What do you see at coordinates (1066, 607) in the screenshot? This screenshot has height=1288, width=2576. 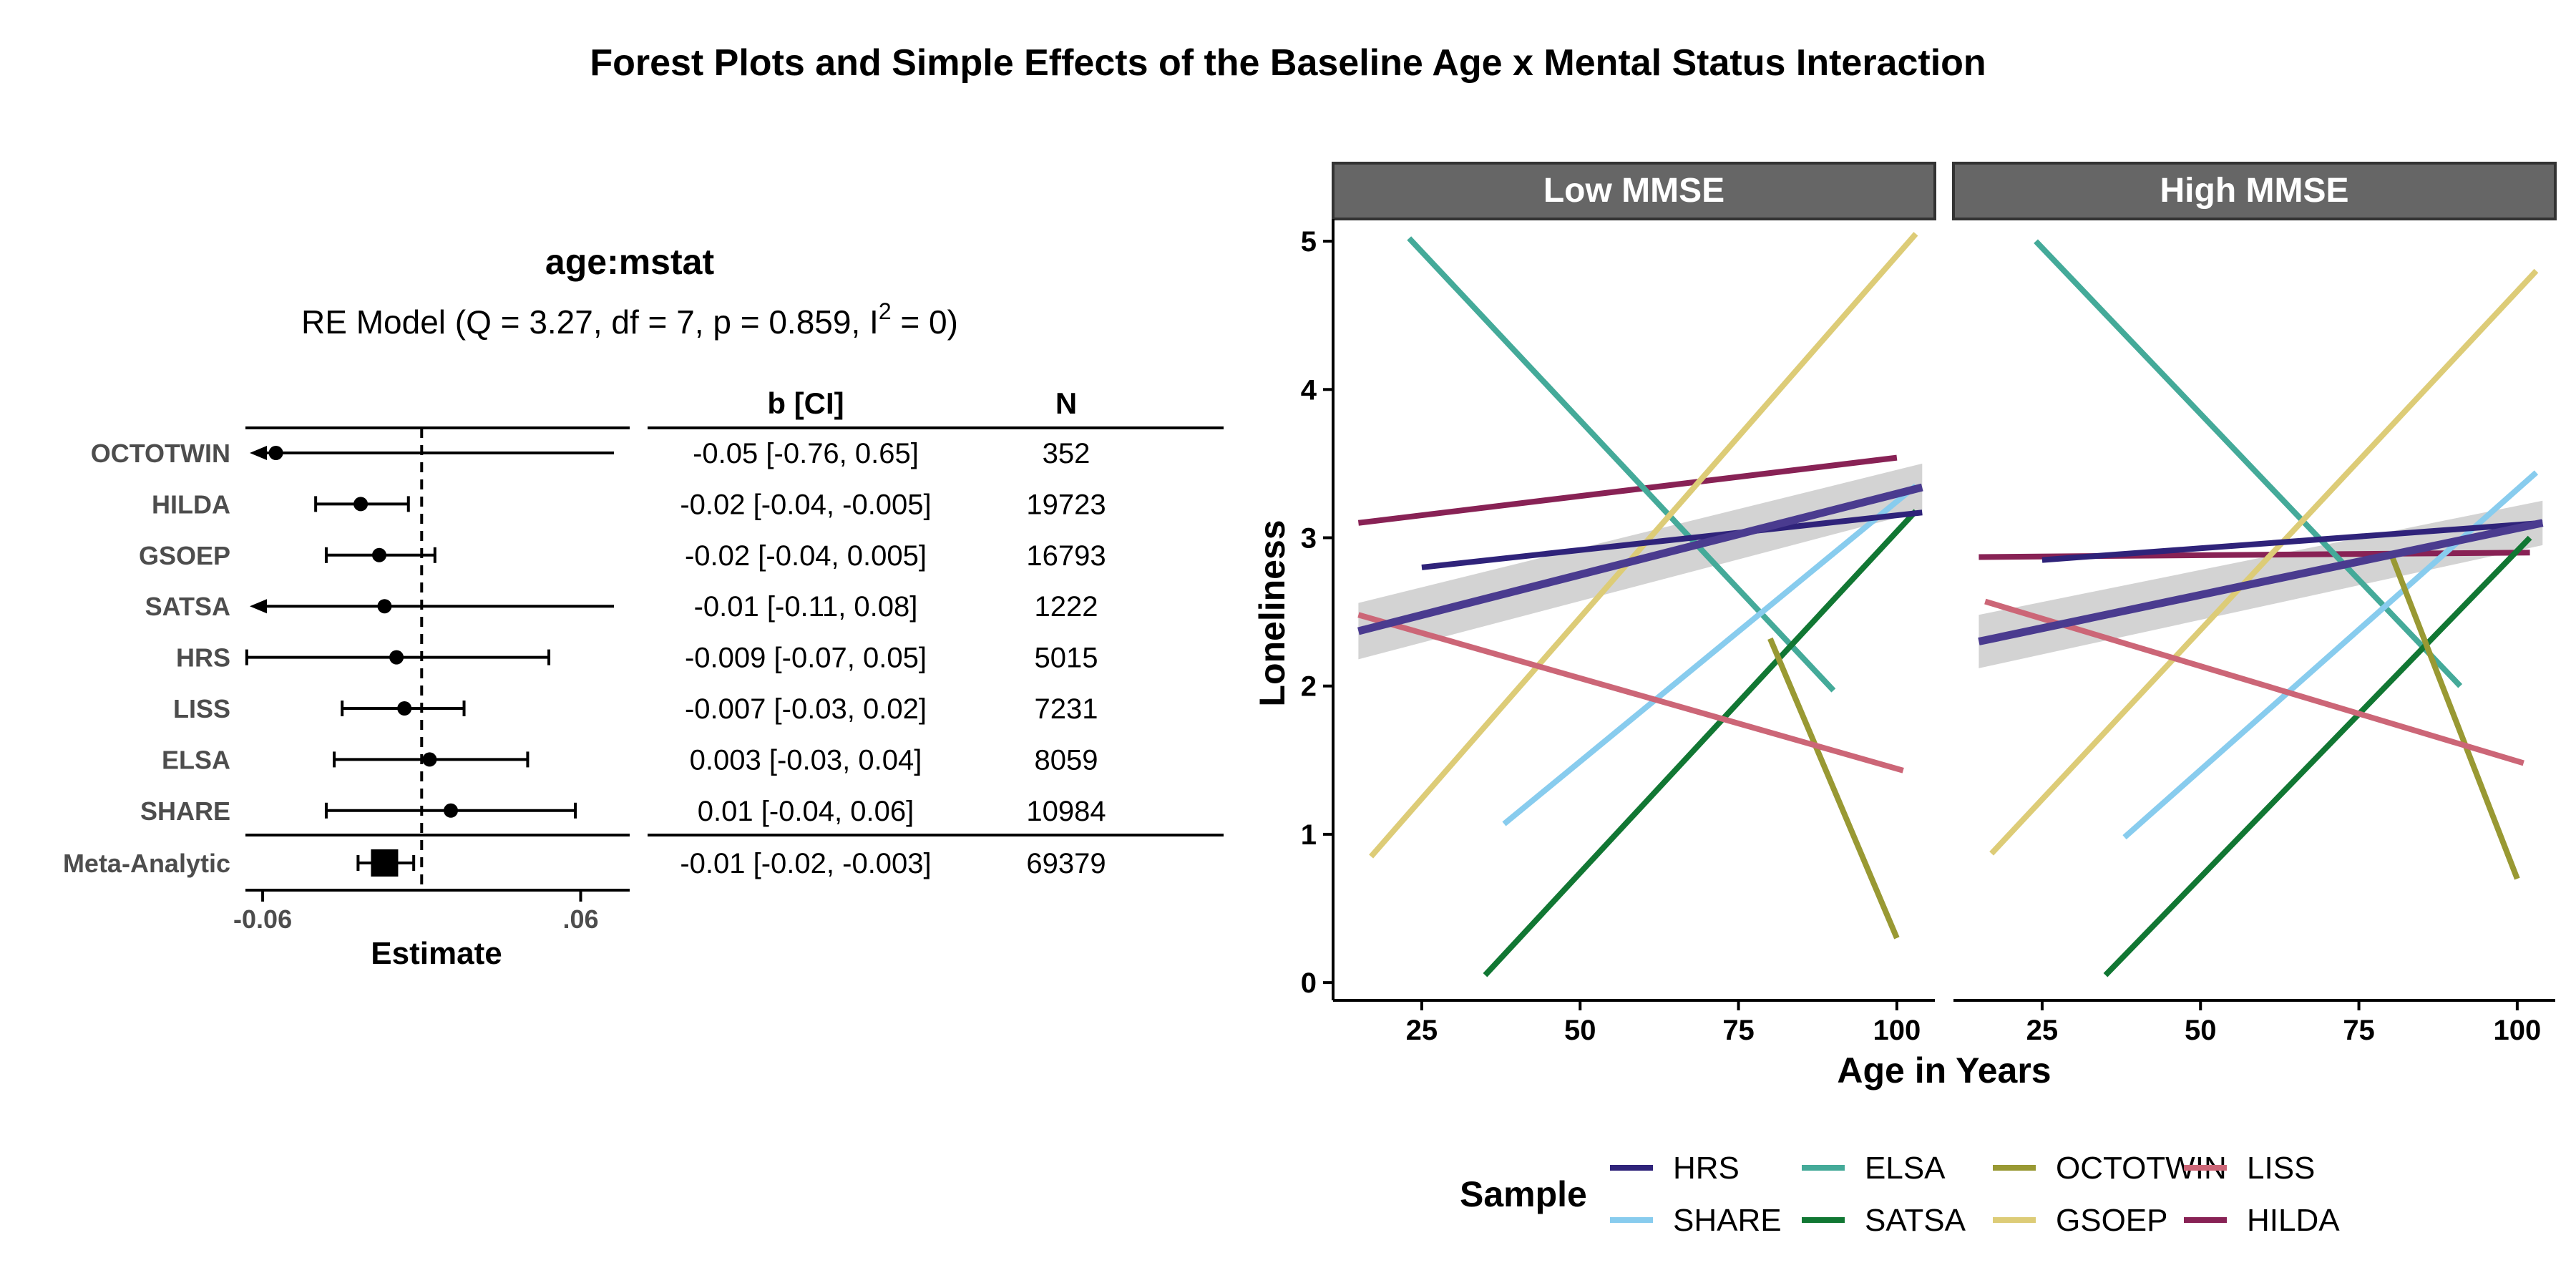 I see `forest-n-satsa: 1222` at bounding box center [1066, 607].